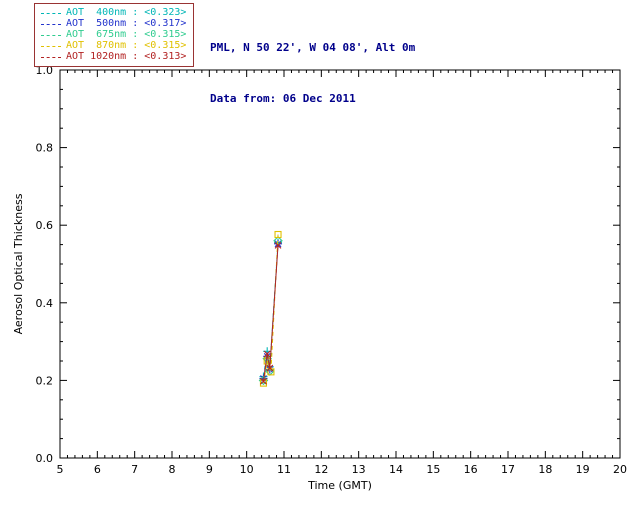 The image size is (640, 512). What do you see at coordinates (583, 469) in the screenshot?
I see `x-tick-label: 19` at bounding box center [583, 469].